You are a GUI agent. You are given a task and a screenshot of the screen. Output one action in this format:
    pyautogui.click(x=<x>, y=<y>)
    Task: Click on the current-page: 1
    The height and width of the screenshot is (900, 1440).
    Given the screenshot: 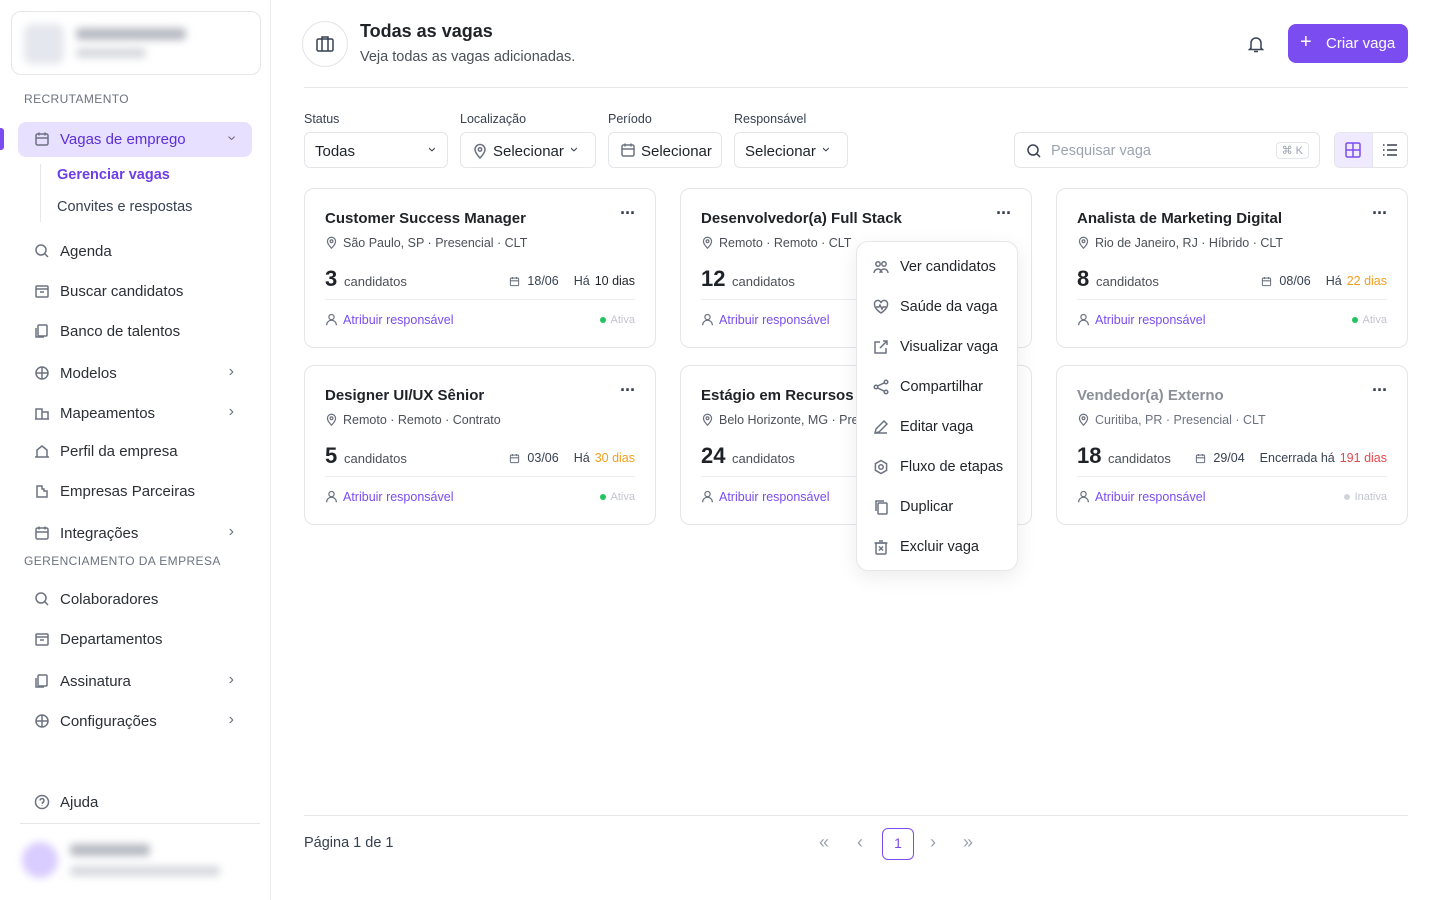 What is the action you would take?
    pyautogui.click(x=898, y=844)
    